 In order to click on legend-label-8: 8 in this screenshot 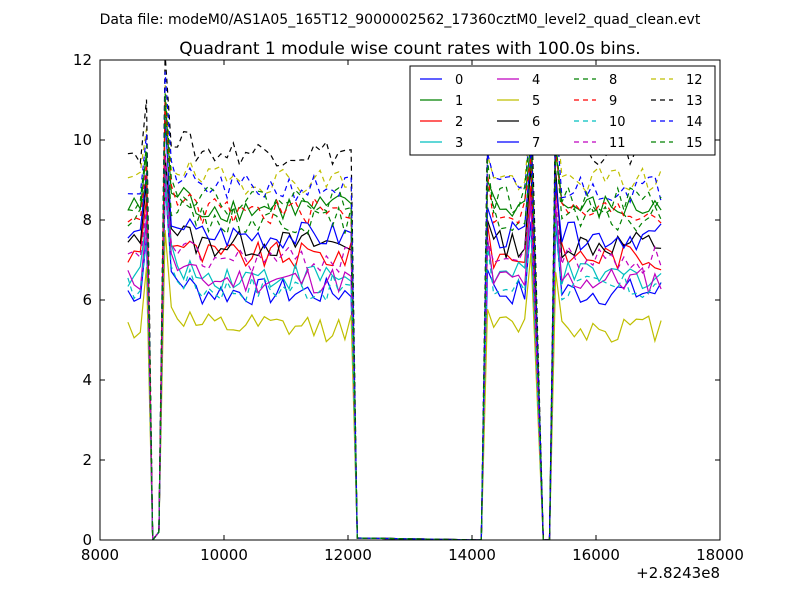, I will do `click(613, 80)`.